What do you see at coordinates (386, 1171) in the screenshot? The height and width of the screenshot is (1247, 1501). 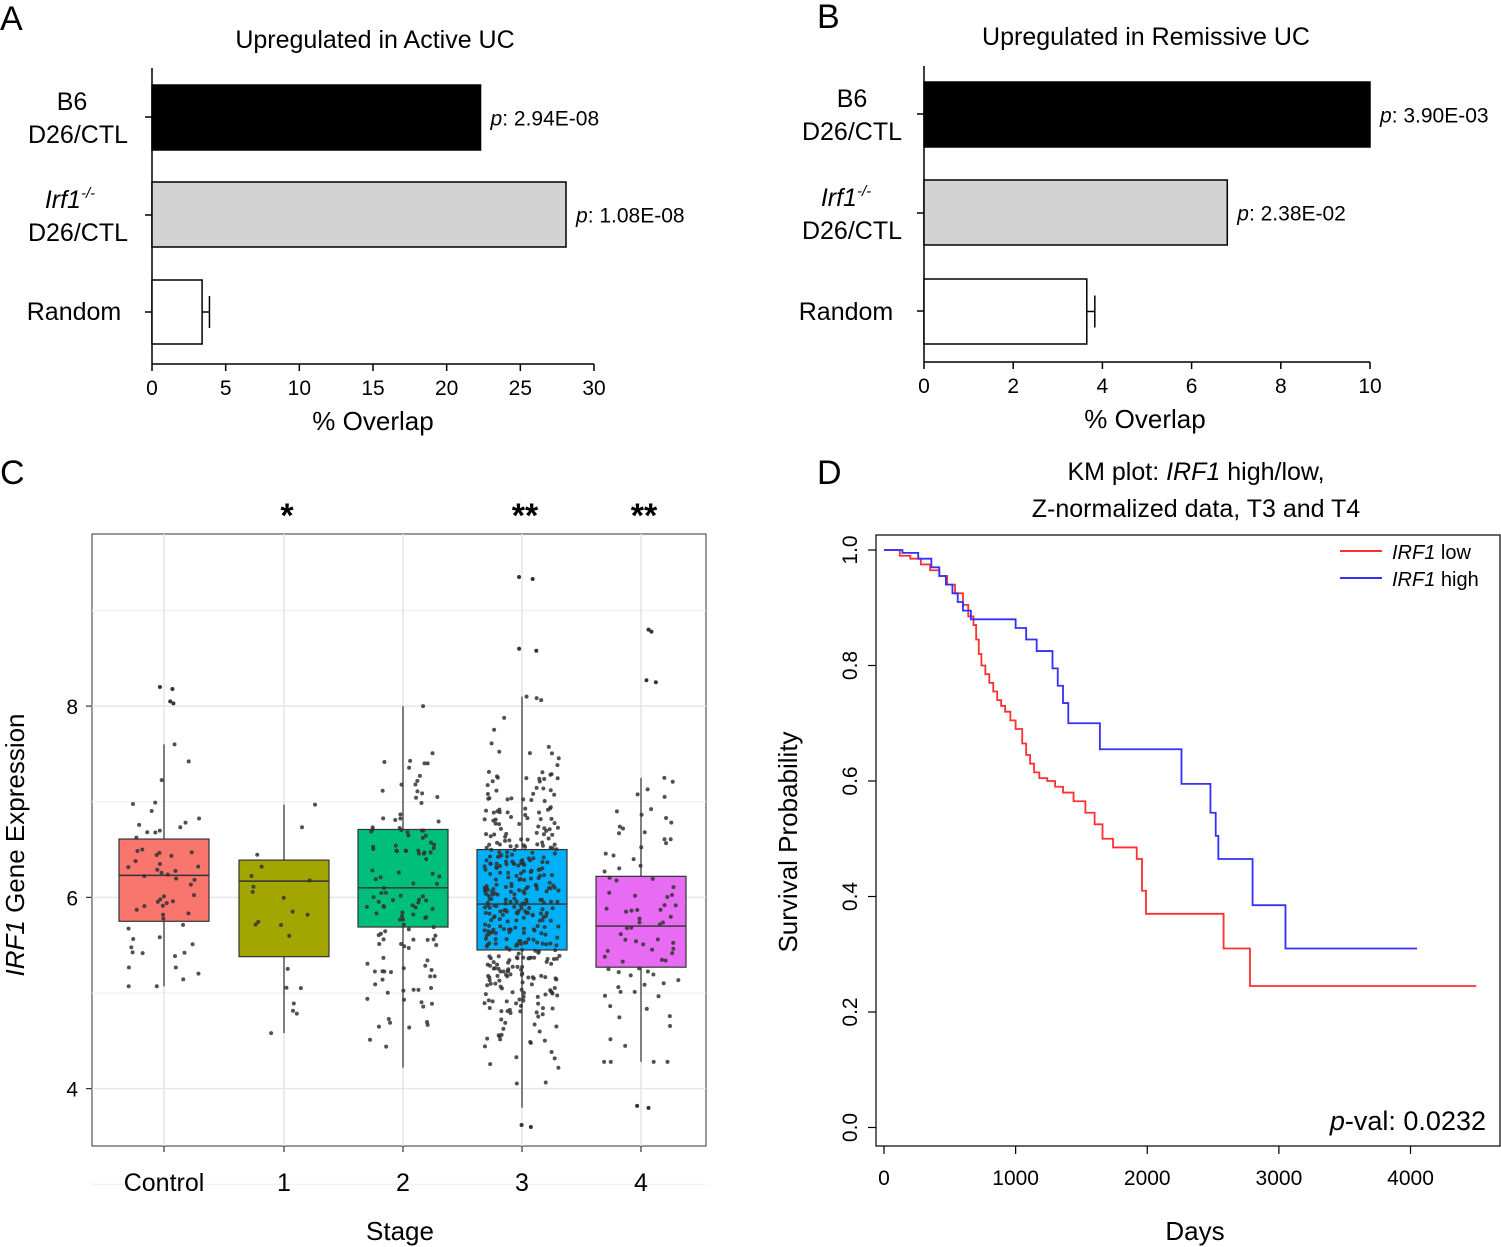 I see `panel-c-x-ticks: Control 1 2 3 4` at bounding box center [386, 1171].